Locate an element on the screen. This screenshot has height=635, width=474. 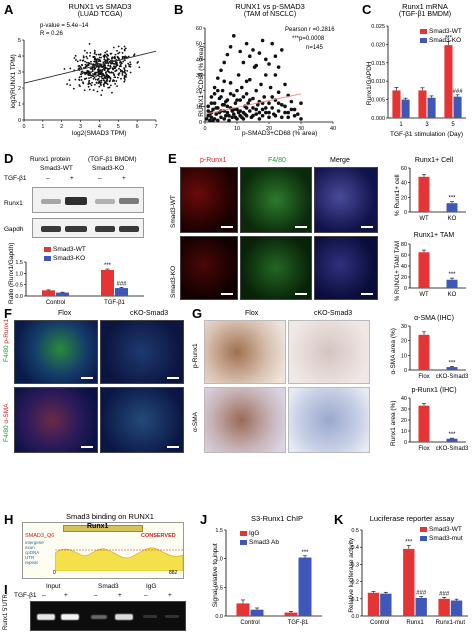
panel-i-sign-1: – is located at coordinates (44, 595).